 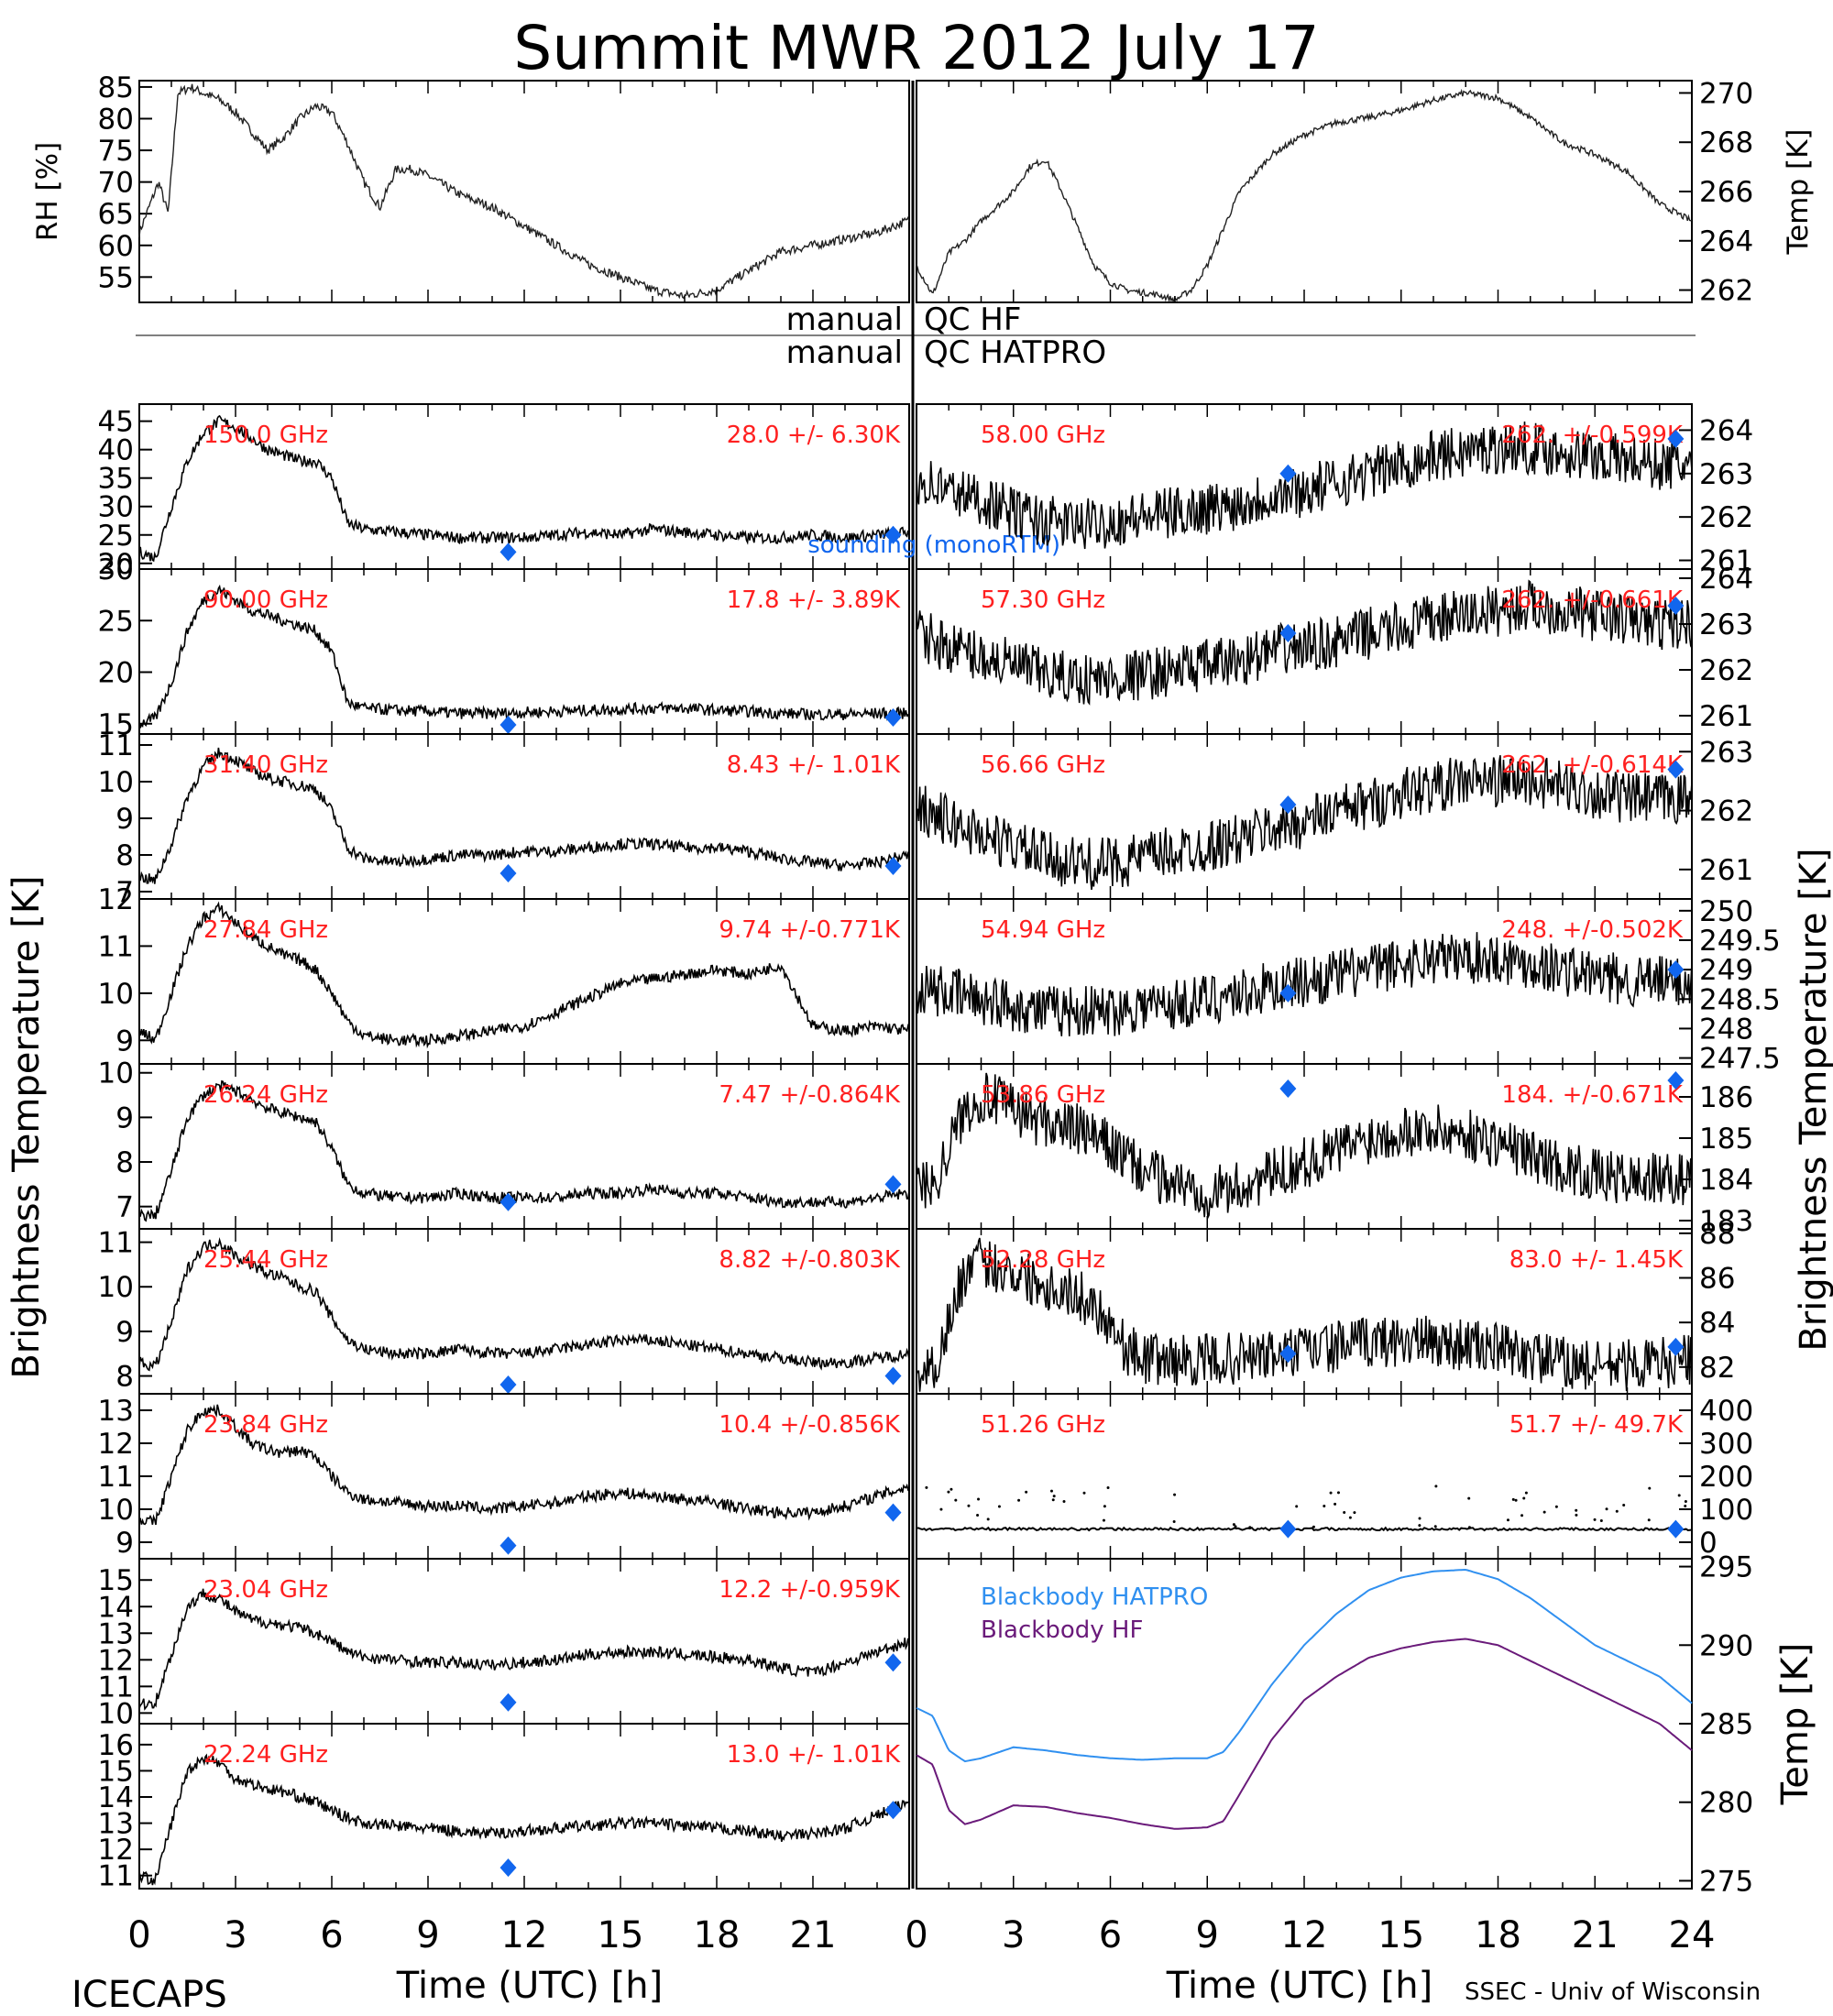 What do you see at coordinates (1613, 1992) in the screenshot?
I see `footer-right: SSEC - Univ of Wisconsin` at bounding box center [1613, 1992].